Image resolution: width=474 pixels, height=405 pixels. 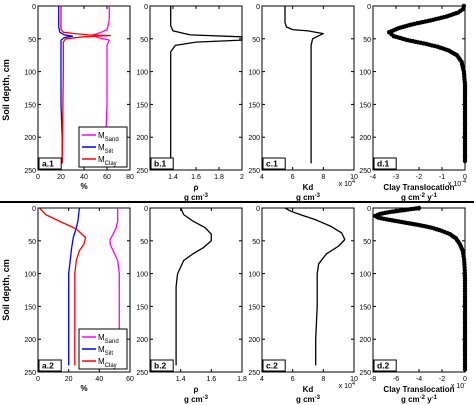 I want to click on x-tick-label: 1.8, so click(x=242, y=379).